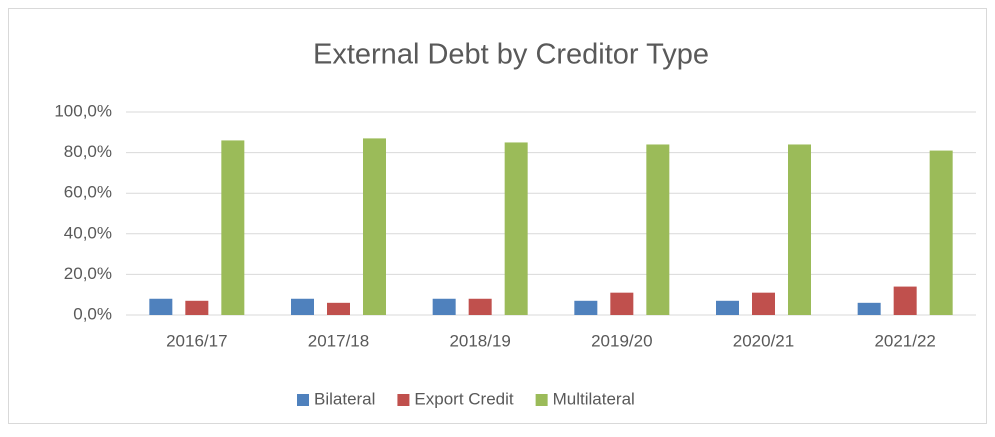  Describe the element at coordinates (511, 55) in the screenshot. I see `chart-title: External Debt by Creditor Type` at that location.